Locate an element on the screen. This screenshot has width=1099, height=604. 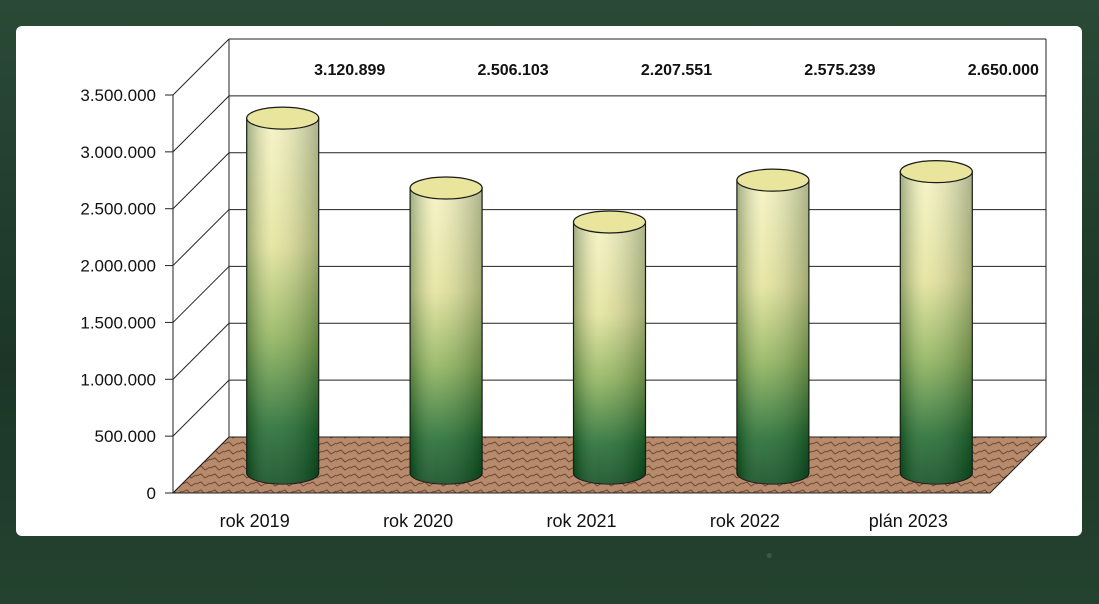
y-tick-label: 3.000.000 is located at coordinates (118, 152).